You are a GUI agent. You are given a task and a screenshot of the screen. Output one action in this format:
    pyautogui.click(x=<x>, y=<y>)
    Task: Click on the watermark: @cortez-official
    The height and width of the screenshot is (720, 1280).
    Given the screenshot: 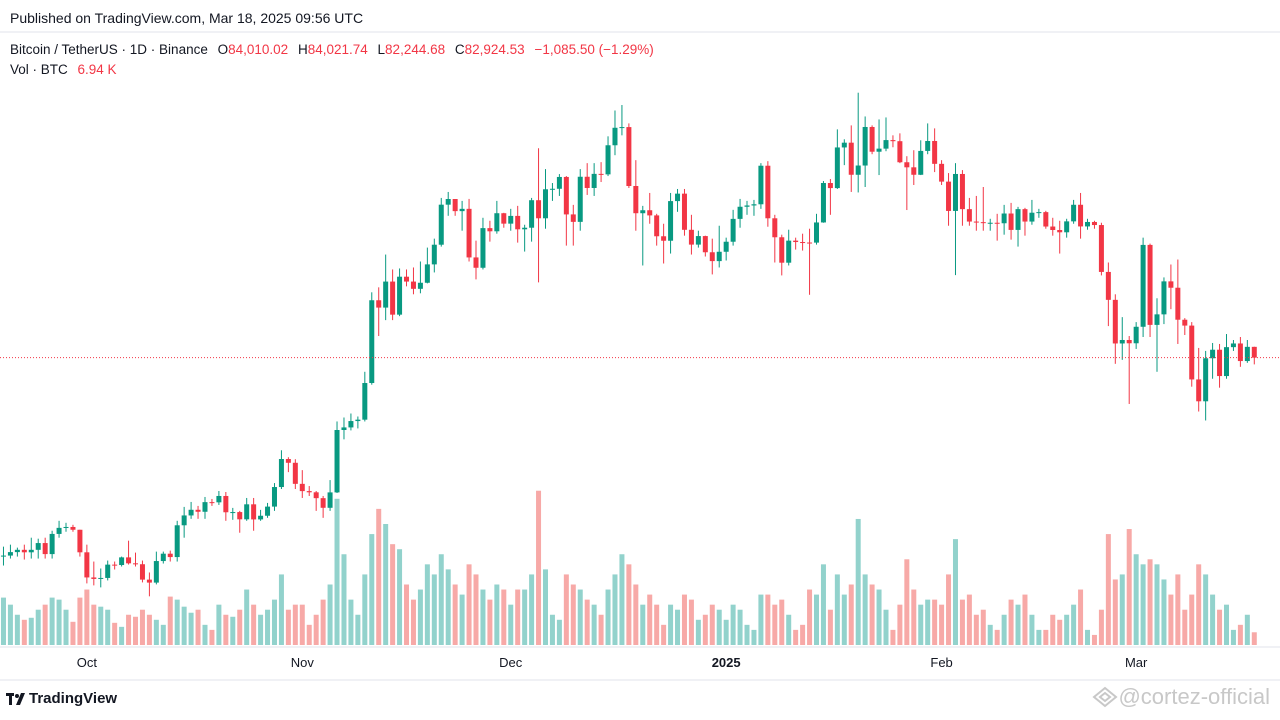 What is the action you would take?
    pyautogui.click(x=1181, y=697)
    